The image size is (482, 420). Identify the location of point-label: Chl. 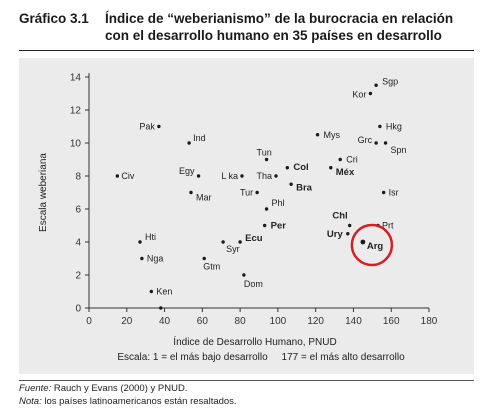
(339, 216).